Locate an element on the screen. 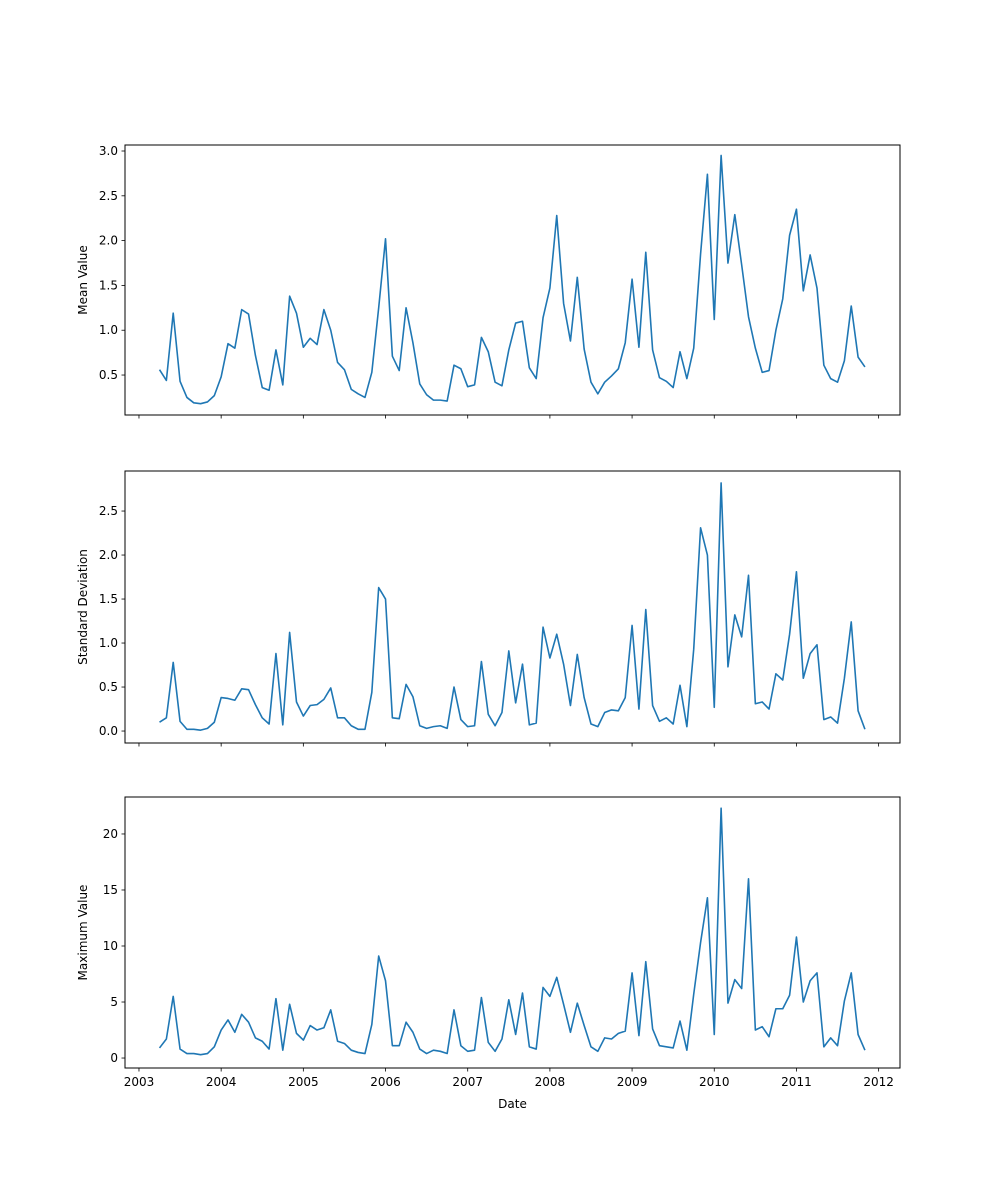 Image resolution: width=1000 pixels, height=1204 pixels. y-axis-label: Mean Value is located at coordinates (83, 279).